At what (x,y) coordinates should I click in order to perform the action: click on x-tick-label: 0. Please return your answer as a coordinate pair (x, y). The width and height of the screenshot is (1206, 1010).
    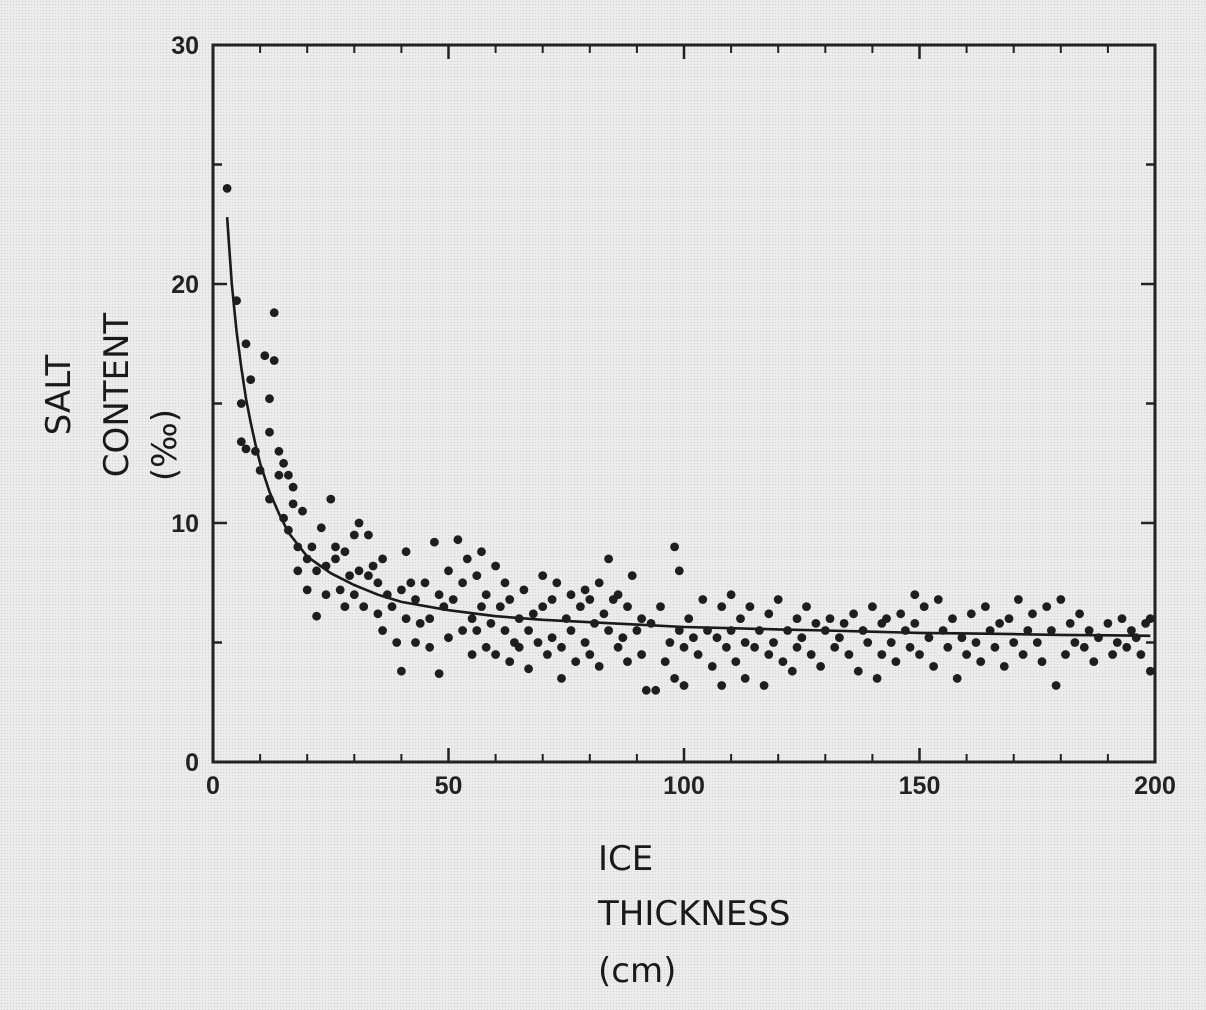
    Looking at the image, I should click on (213, 786).